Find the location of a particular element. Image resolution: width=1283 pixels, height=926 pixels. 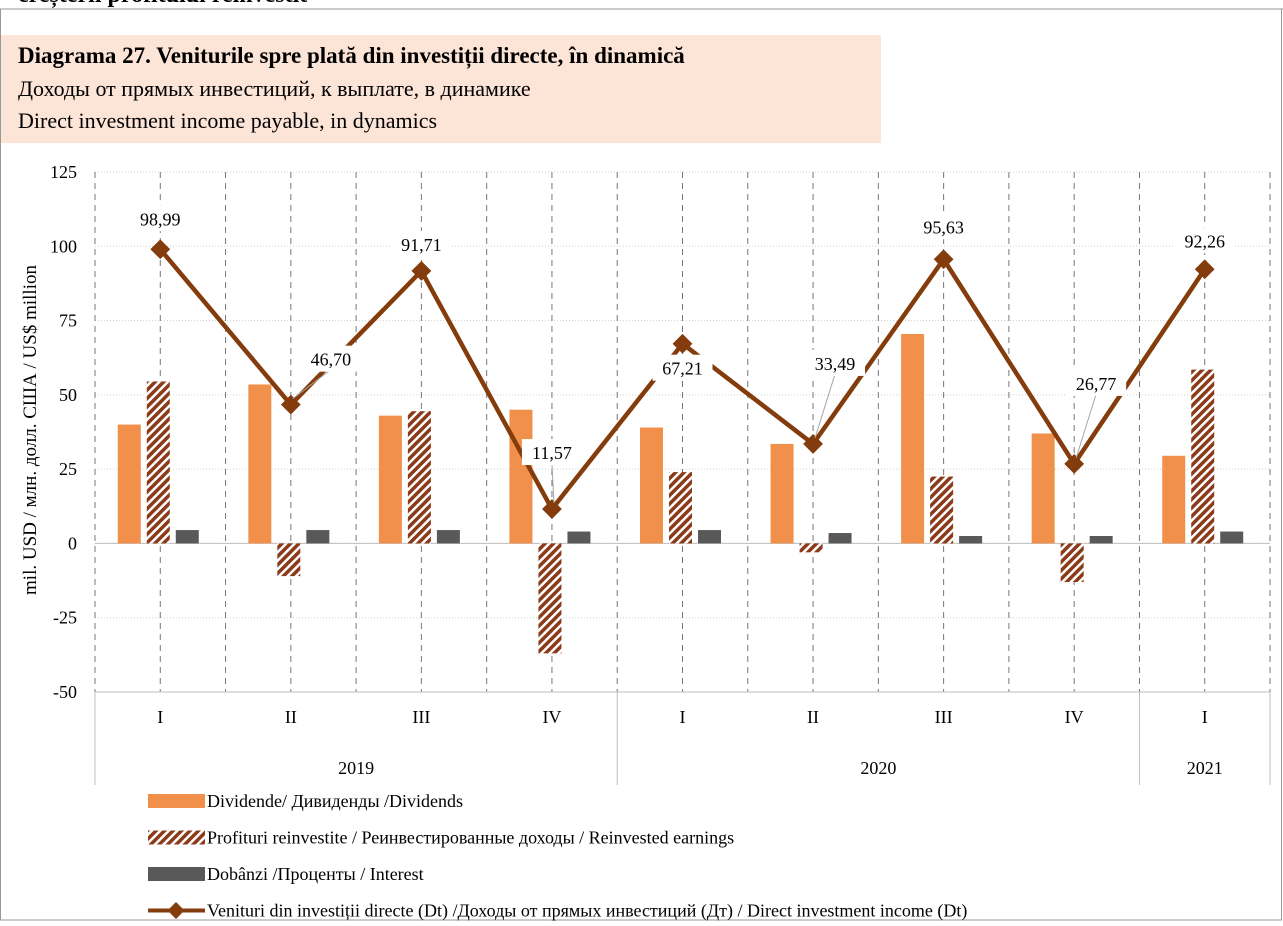

data-label: 98,99 is located at coordinates (160, 219).